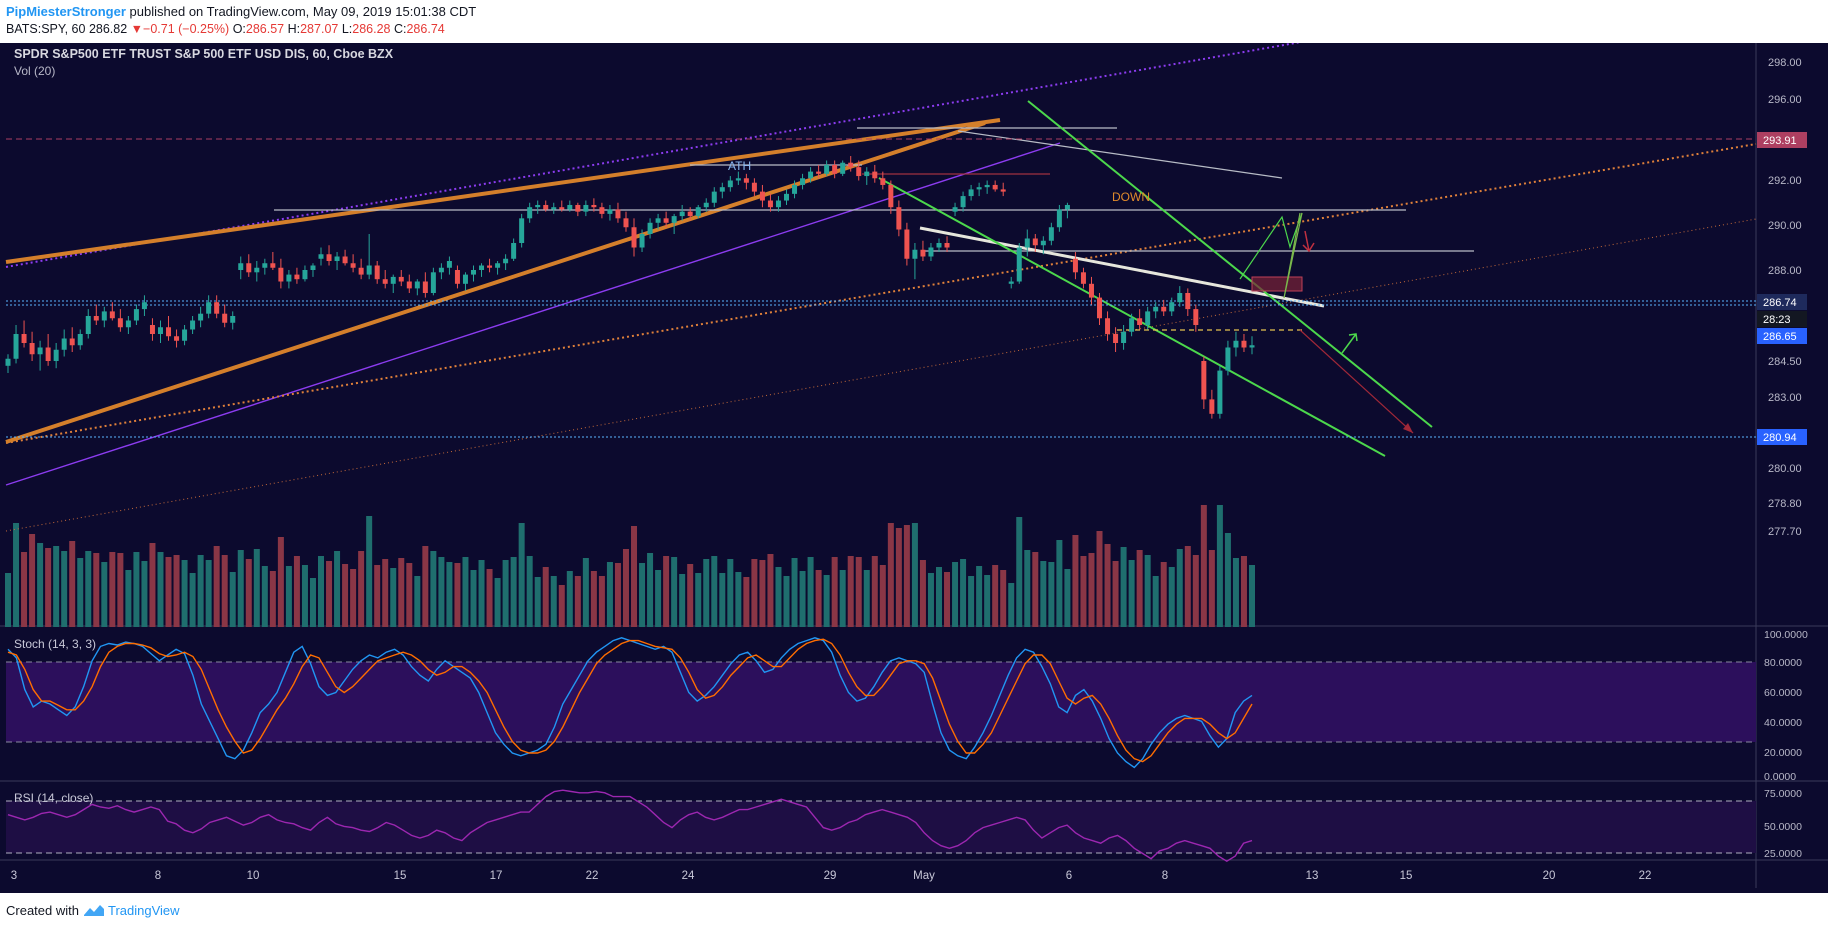 The width and height of the screenshot is (1828, 927). Describe the element at coordinates (1312, 876) in the screenshot. I see `time-tick-label: 13` at that location.